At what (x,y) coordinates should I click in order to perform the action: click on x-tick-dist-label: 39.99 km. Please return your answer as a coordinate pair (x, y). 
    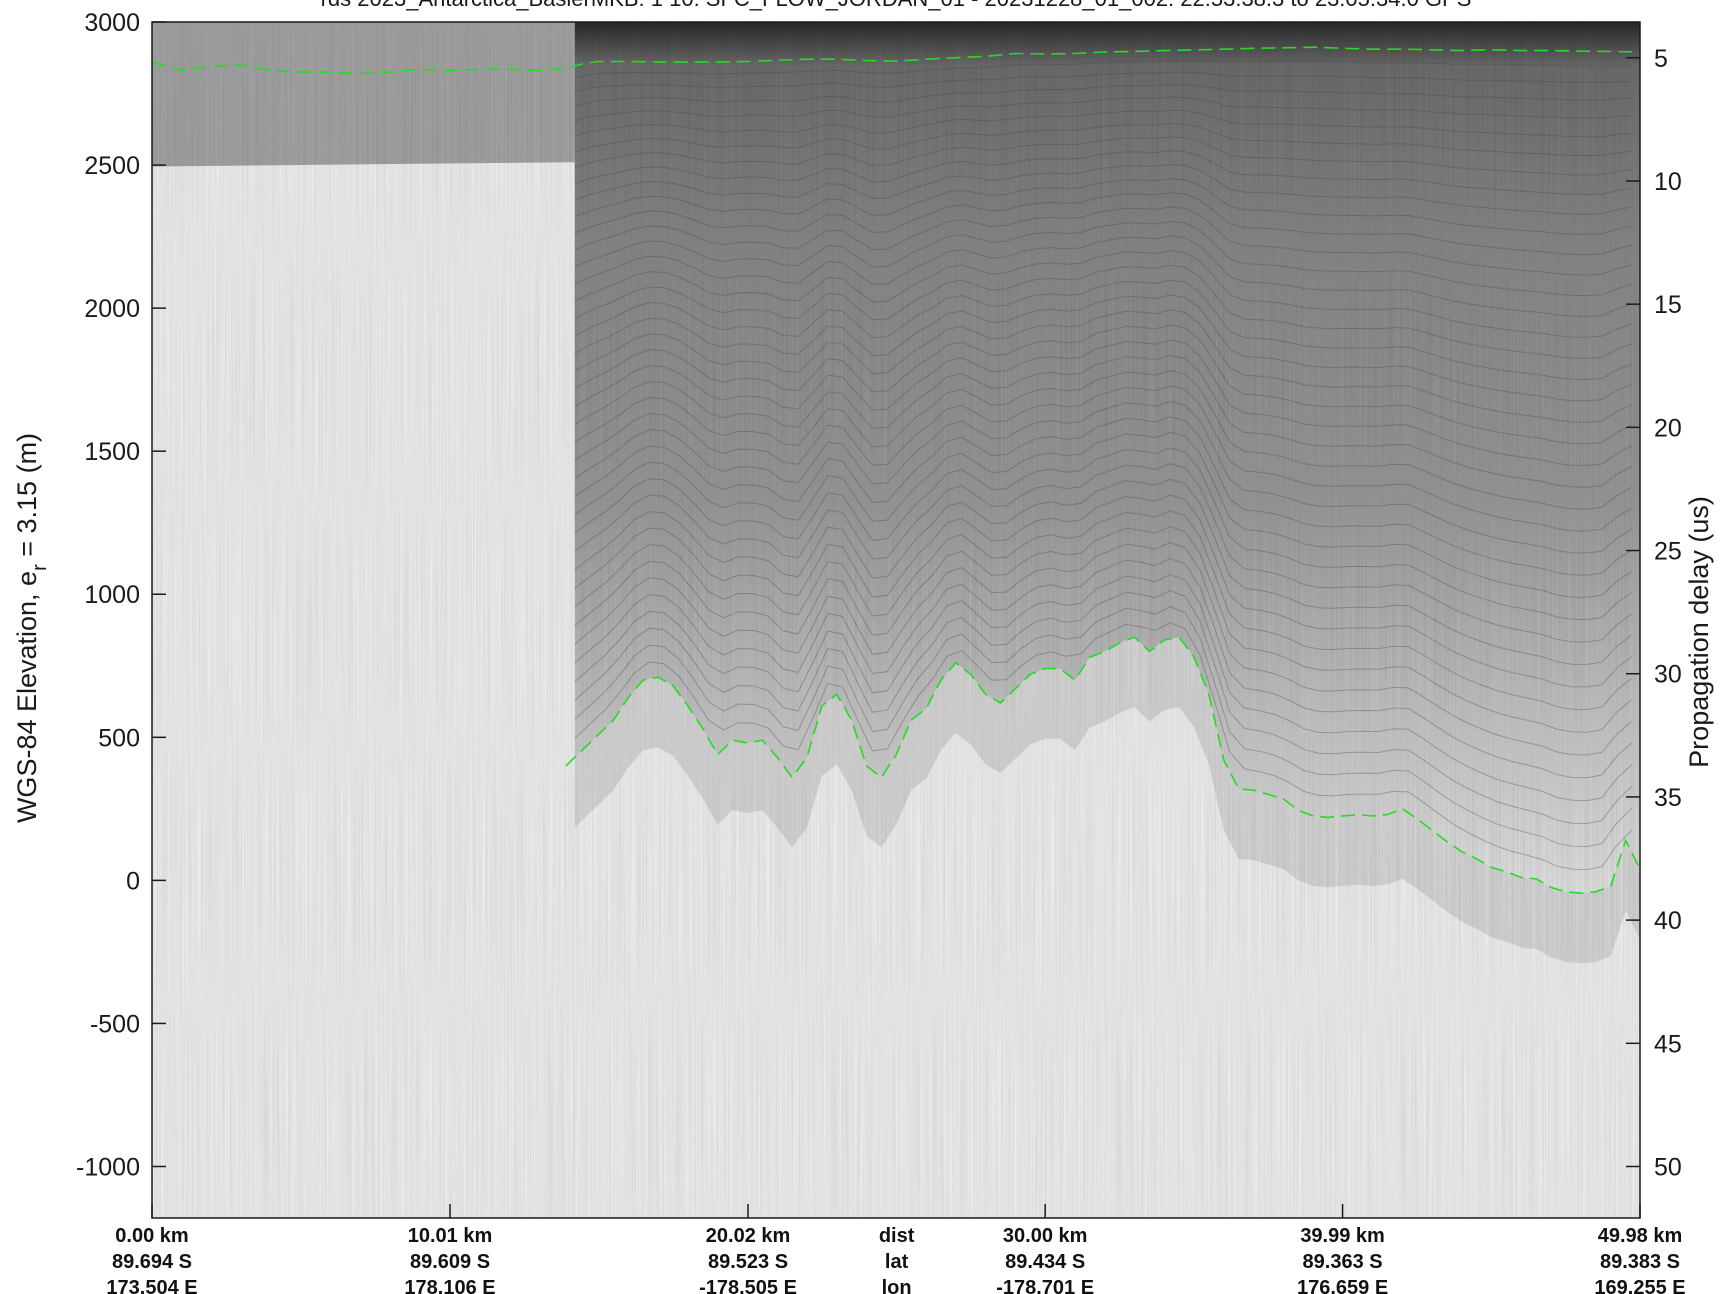
    Looking at the image, I should click on (1342, 1236).